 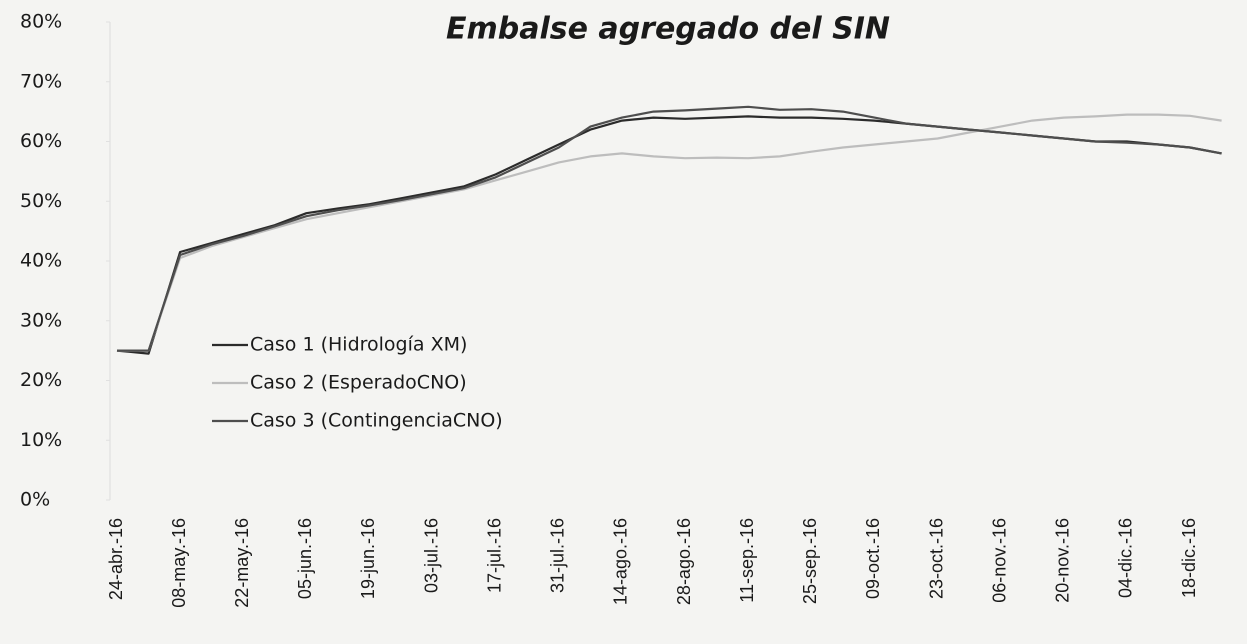 What do you see at coordinates (494, 555) in the screenshot?
I see `x-tick-label: 17-jul.-16` at bounding box center [494, 555].